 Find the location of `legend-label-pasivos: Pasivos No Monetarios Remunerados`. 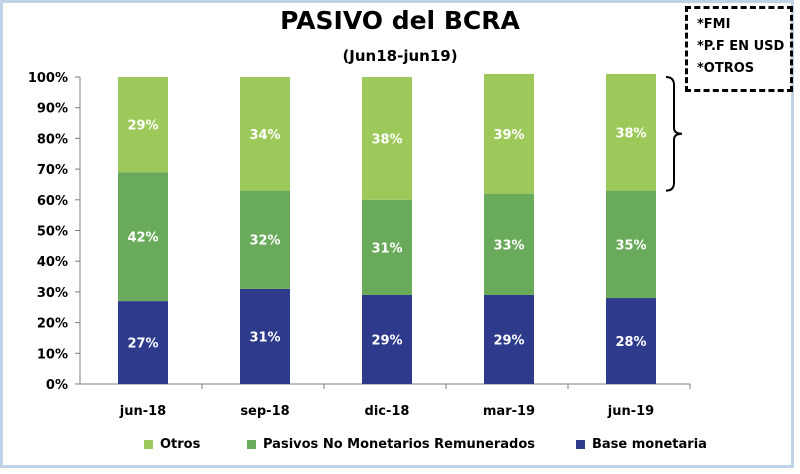

legend-label-pasivos: Pasivos No Monetarios Remunerados is located at coordinates (399, 444).